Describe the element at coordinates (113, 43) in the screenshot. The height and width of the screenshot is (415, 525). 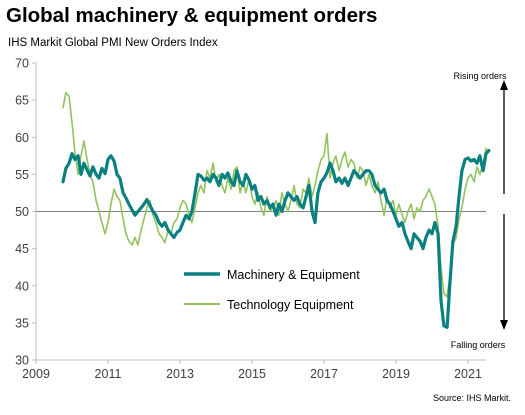
I see `chart-subtitle: IHS Markit Global PMI New Orders Index` at that location.